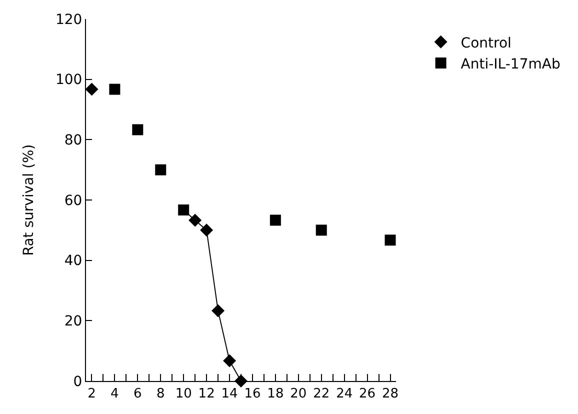  I want to click on x-tick-label: 8, so click(160, 394).